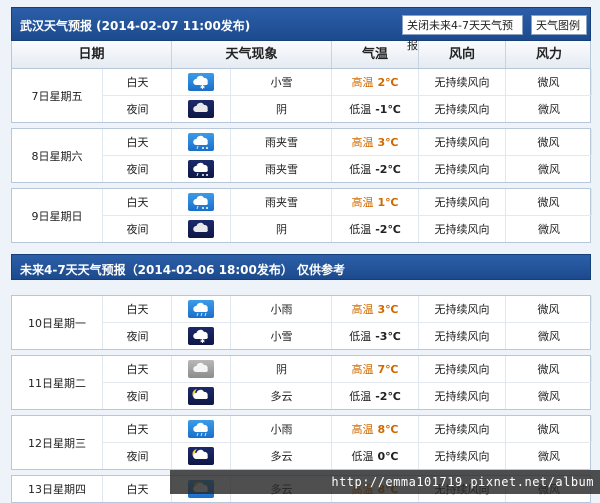 Image resolution: width=600 pixels, height=503 pixels. What do you see at coordinates (92, 155) in the screenshot?
I see `date-cell: 8日星期六 白天 夜间` at bounding box center [92, 155].